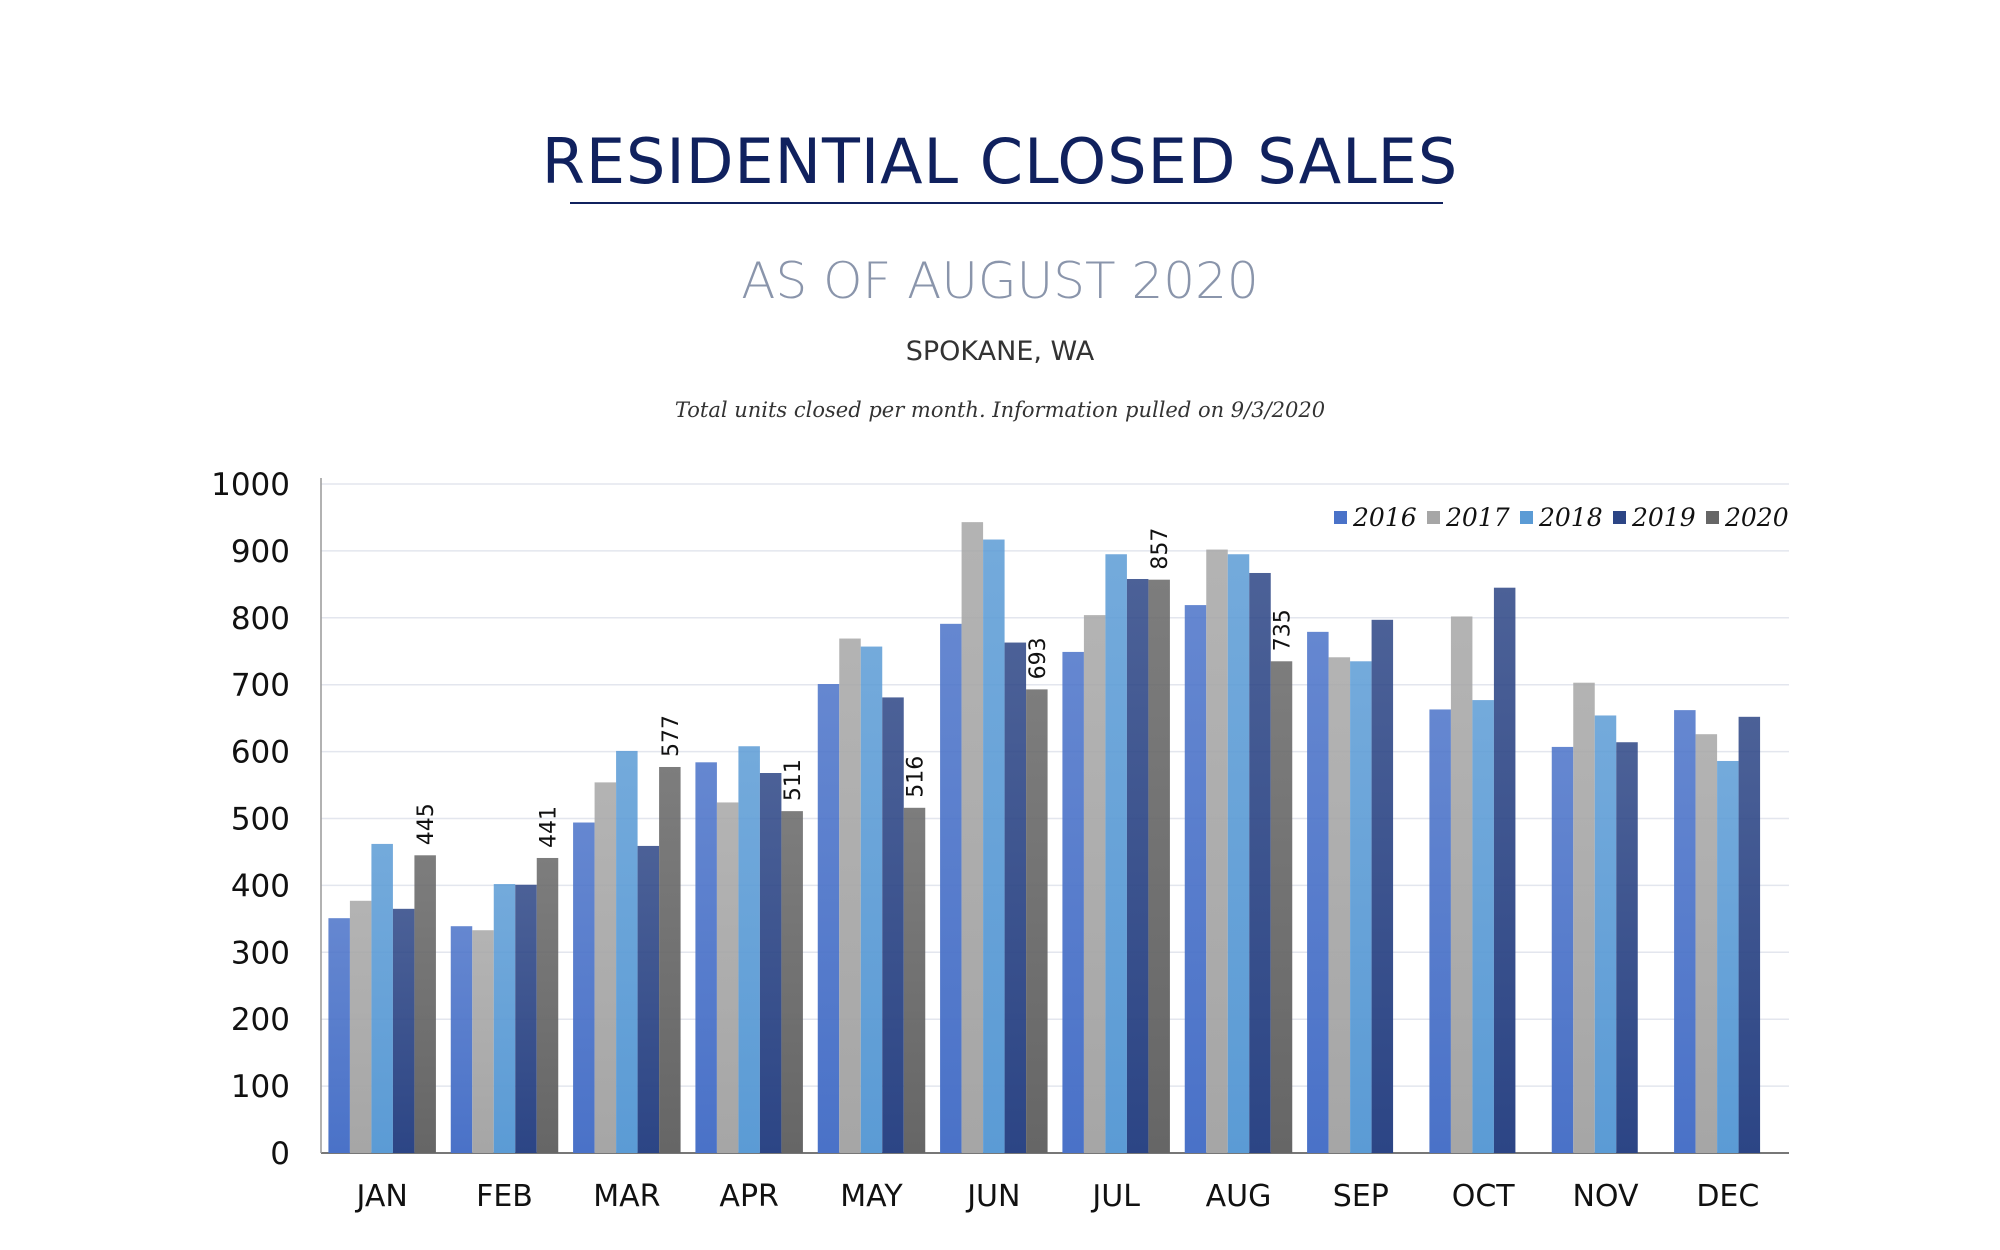  I want to click on bar-2016-may, so click(828, 918).